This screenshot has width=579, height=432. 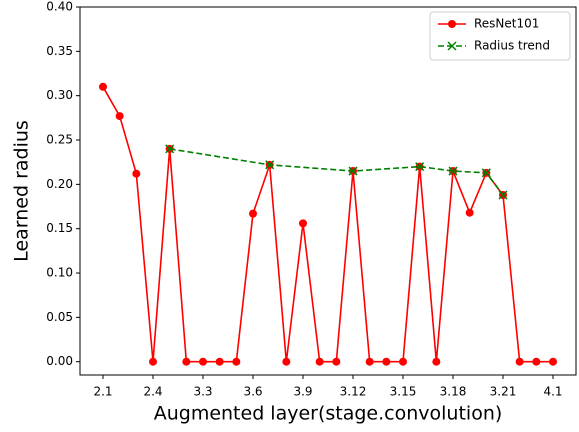 I want to click on legend-label: Radius trend, so click(x=512, y=46).